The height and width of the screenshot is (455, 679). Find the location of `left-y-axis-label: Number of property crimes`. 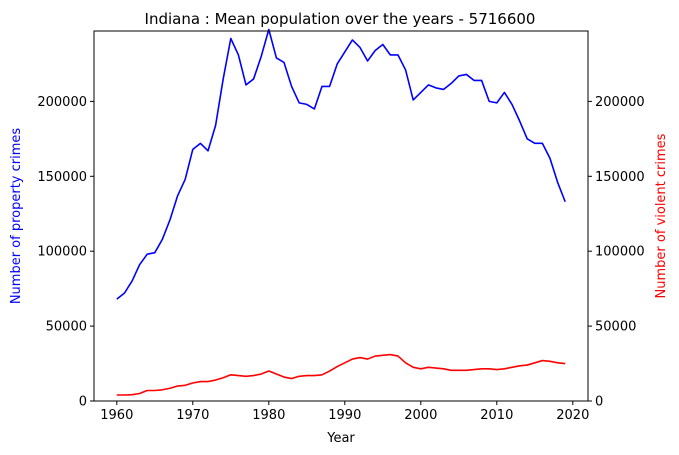

left-y-axis-label: Number of property crimes is located at coordinates (16, 216).